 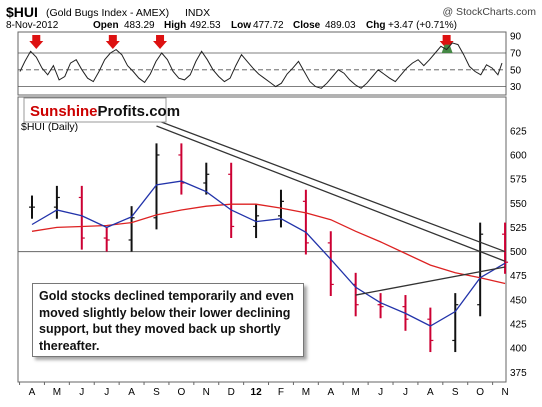 I want to click on index-name: (Gold Bugs Index - AMEX), so click(x=107, y=13).